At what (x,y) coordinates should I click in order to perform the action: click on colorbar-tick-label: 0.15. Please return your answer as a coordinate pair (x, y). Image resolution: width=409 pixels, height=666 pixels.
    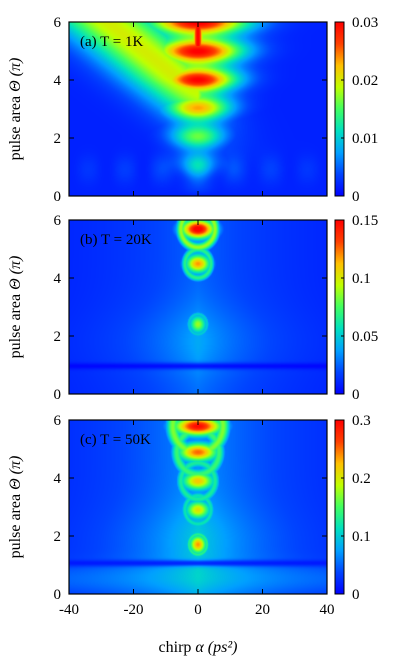
    Looking at the image, I should click on (365, 221).